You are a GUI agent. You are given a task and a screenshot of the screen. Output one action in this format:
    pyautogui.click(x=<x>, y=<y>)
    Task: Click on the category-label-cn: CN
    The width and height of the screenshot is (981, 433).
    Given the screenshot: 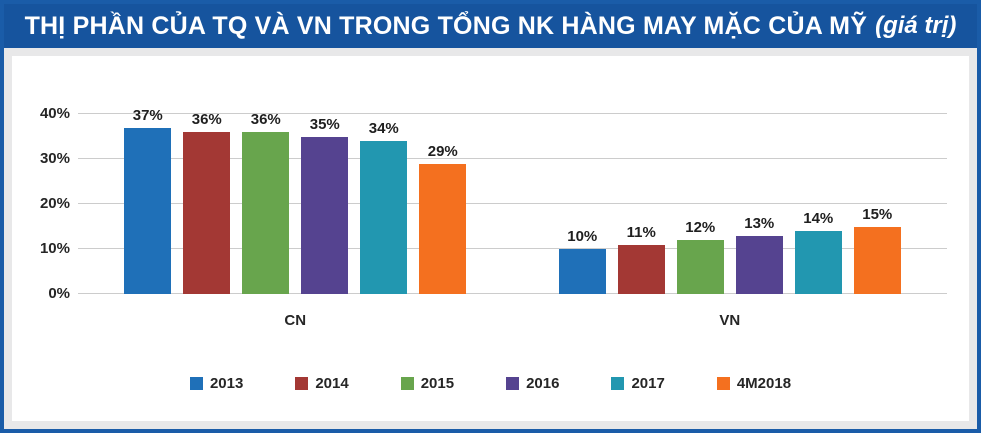 What is the action you would take?
    pyautogui.click(x=295, y=320)
    